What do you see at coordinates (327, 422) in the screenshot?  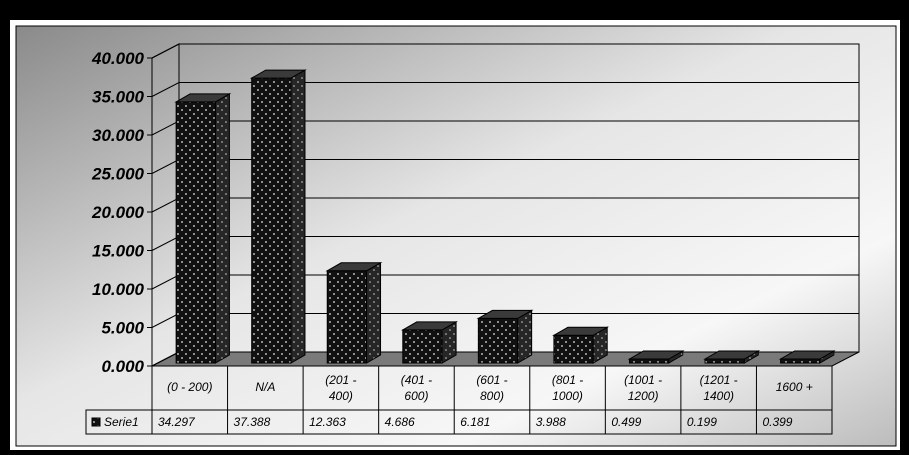 I see `table-cell-value: 12.363` at bounding box center [327, 422].